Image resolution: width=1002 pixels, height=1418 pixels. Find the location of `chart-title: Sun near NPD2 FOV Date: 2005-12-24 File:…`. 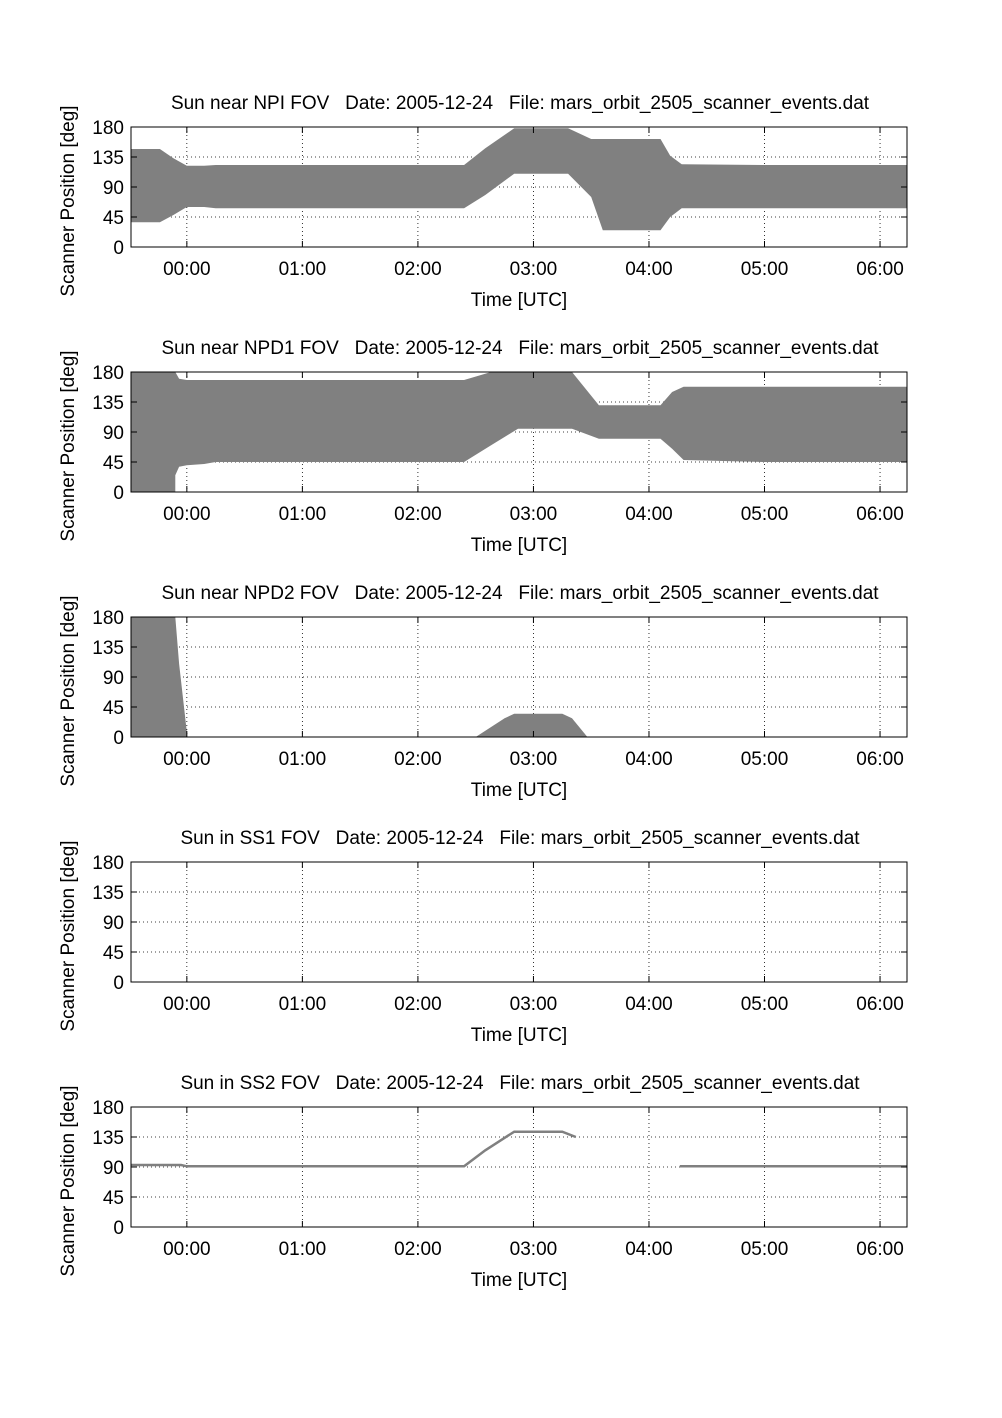

chart-title: Sun near NPD2 FOV Date: 2005-12-24 File:… is located at coordinates (520, 593).